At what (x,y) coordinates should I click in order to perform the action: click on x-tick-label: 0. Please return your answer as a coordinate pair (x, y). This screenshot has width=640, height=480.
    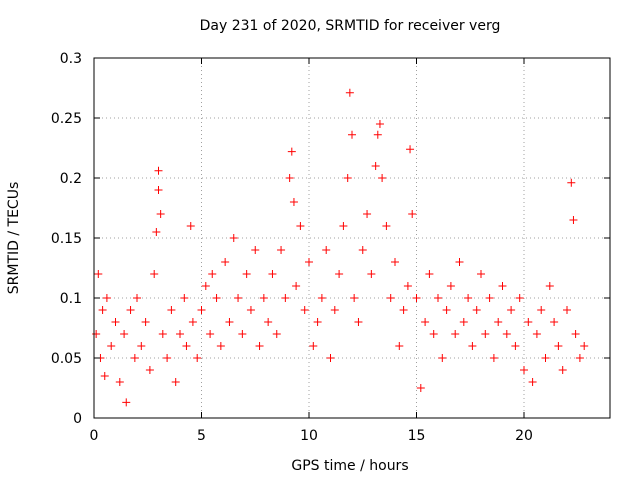
    Looking at the image, I should click on (94, 436).